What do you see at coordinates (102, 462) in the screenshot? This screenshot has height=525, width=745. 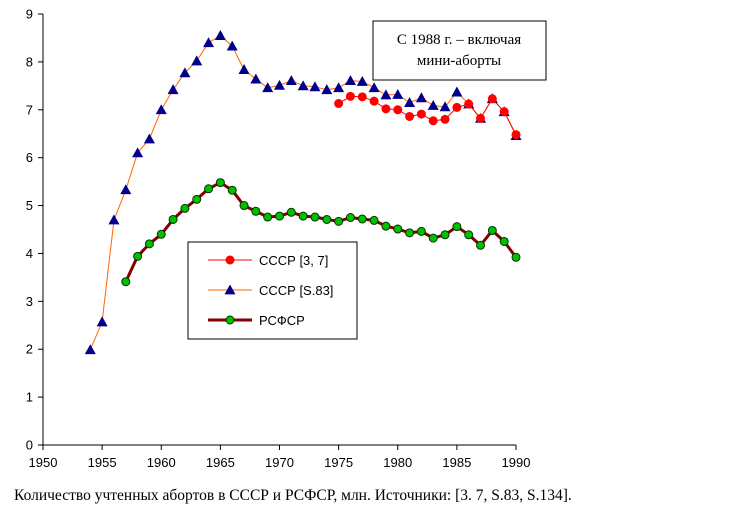 I see `x-tick-label: 1955` at bounding box center [102, 462].